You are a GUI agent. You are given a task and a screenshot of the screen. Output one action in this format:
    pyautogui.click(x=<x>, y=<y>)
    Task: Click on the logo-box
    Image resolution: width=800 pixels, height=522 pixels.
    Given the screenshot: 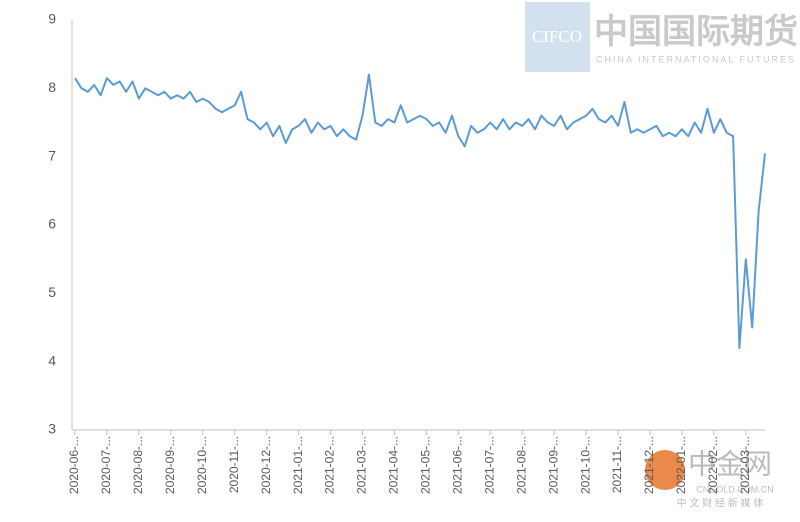 What is the action you would take?
    pyautogui.click(x=557, y=37)
    